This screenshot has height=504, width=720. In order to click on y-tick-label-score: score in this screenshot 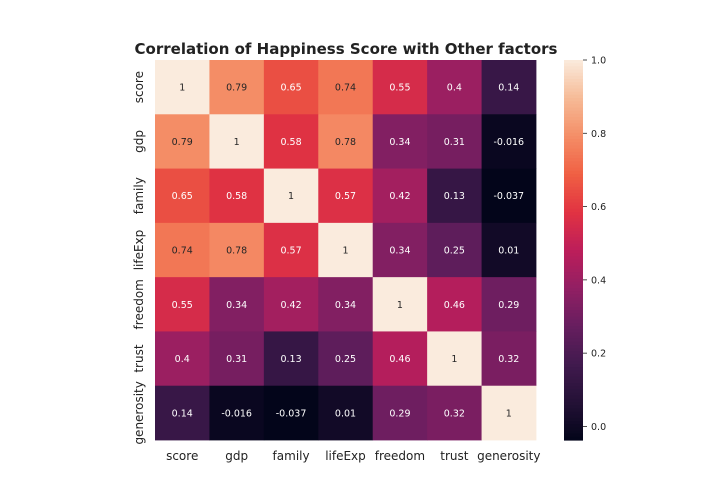, I will do `click(139, 87)`.